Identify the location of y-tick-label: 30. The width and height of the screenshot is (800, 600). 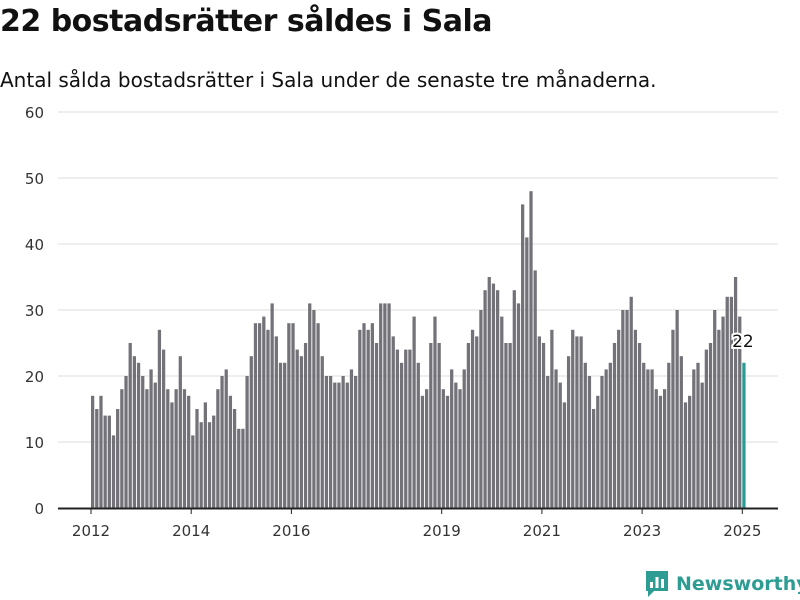
(34, 311).